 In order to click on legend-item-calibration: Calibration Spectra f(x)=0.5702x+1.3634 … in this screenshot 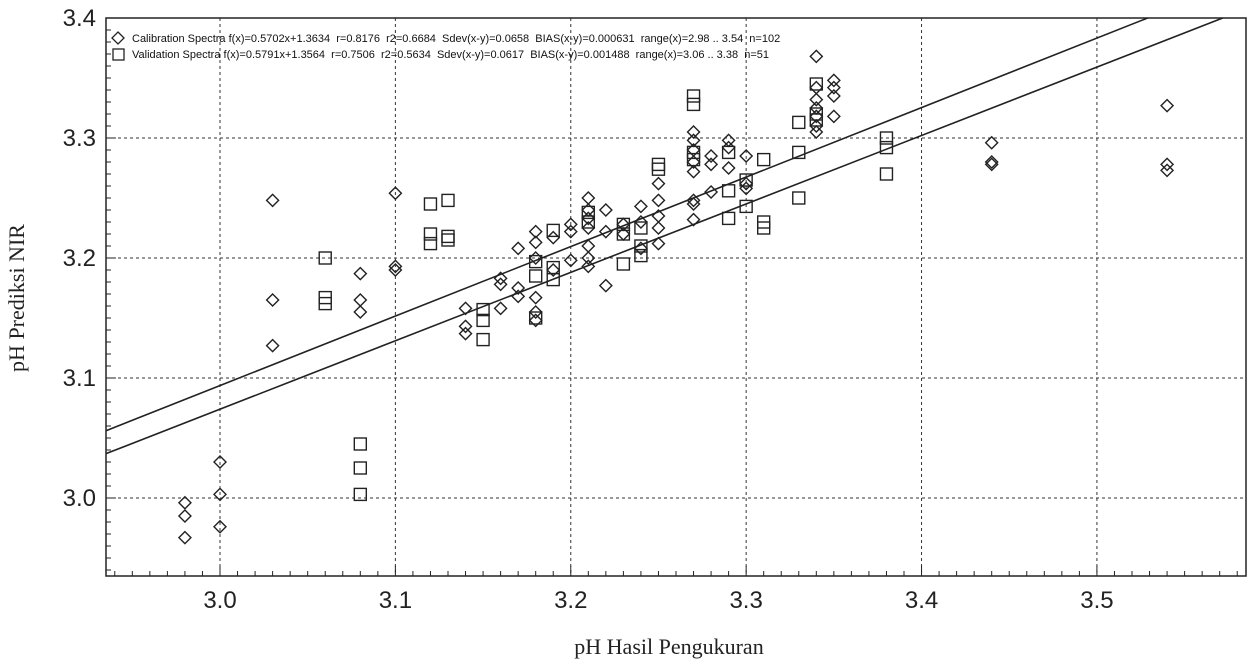, I will do `click(445, 38)`.